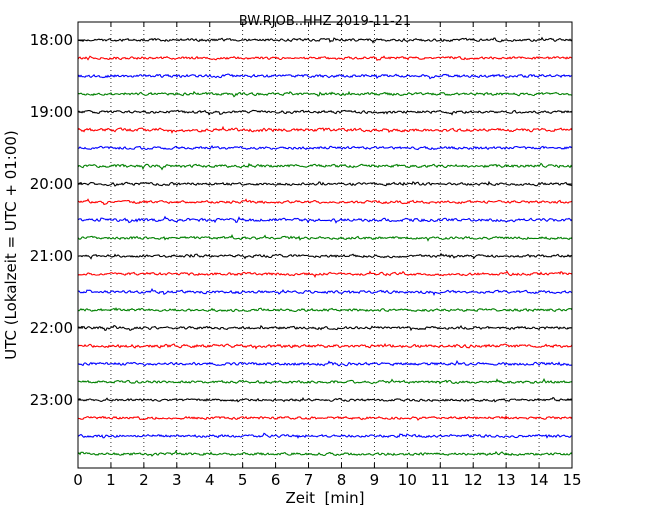  What do you see at coordinates (506, 480) in the screenshot?
I see `x-tick-label: 13` at bounding box center [506, 480].